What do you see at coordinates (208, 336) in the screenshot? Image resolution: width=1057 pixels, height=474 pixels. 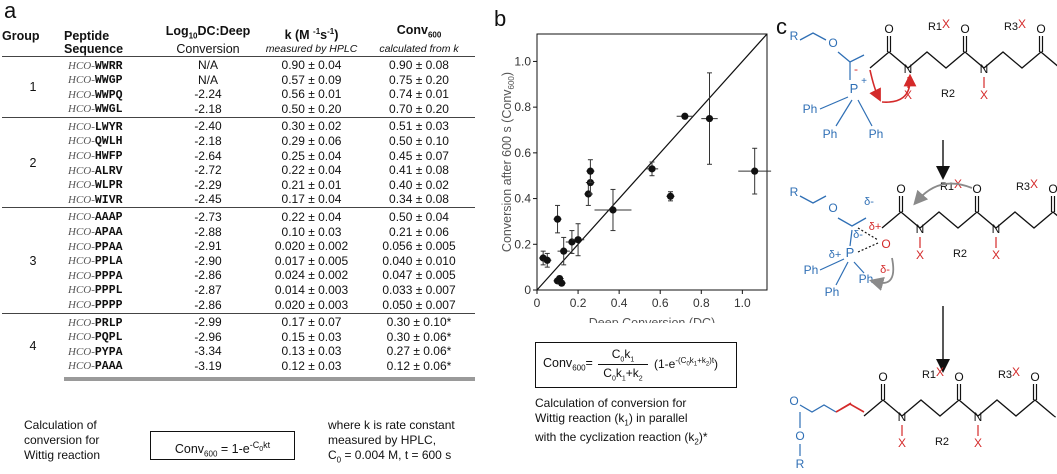 I see `dc-value: -2.96` at bounding box center [208, 336].